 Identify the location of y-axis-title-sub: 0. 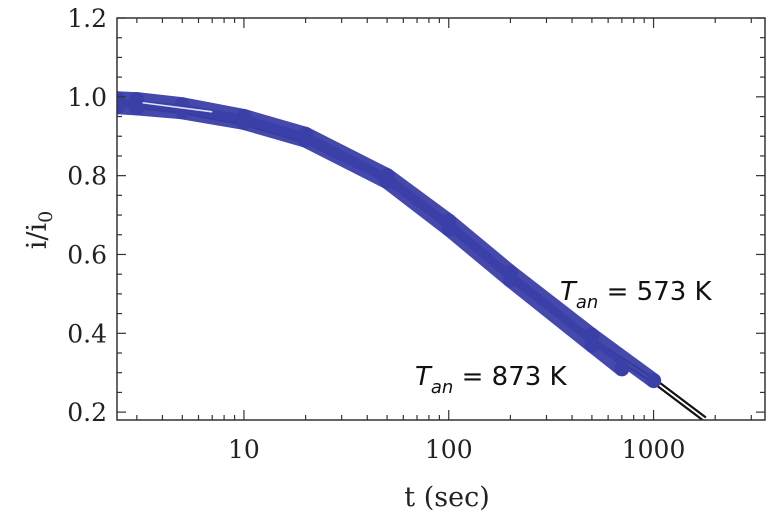
(46, 217).